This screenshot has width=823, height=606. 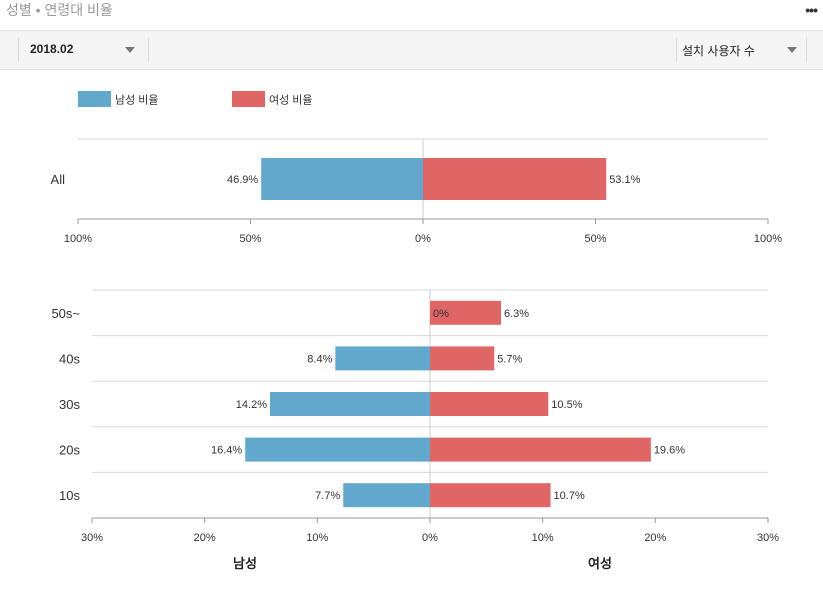 What do you see at coordinates (411, 50) in the screenshot?
I see `filter-toolbar: 2018.02 설치 사용자 수` at bounding box center [411, 50].